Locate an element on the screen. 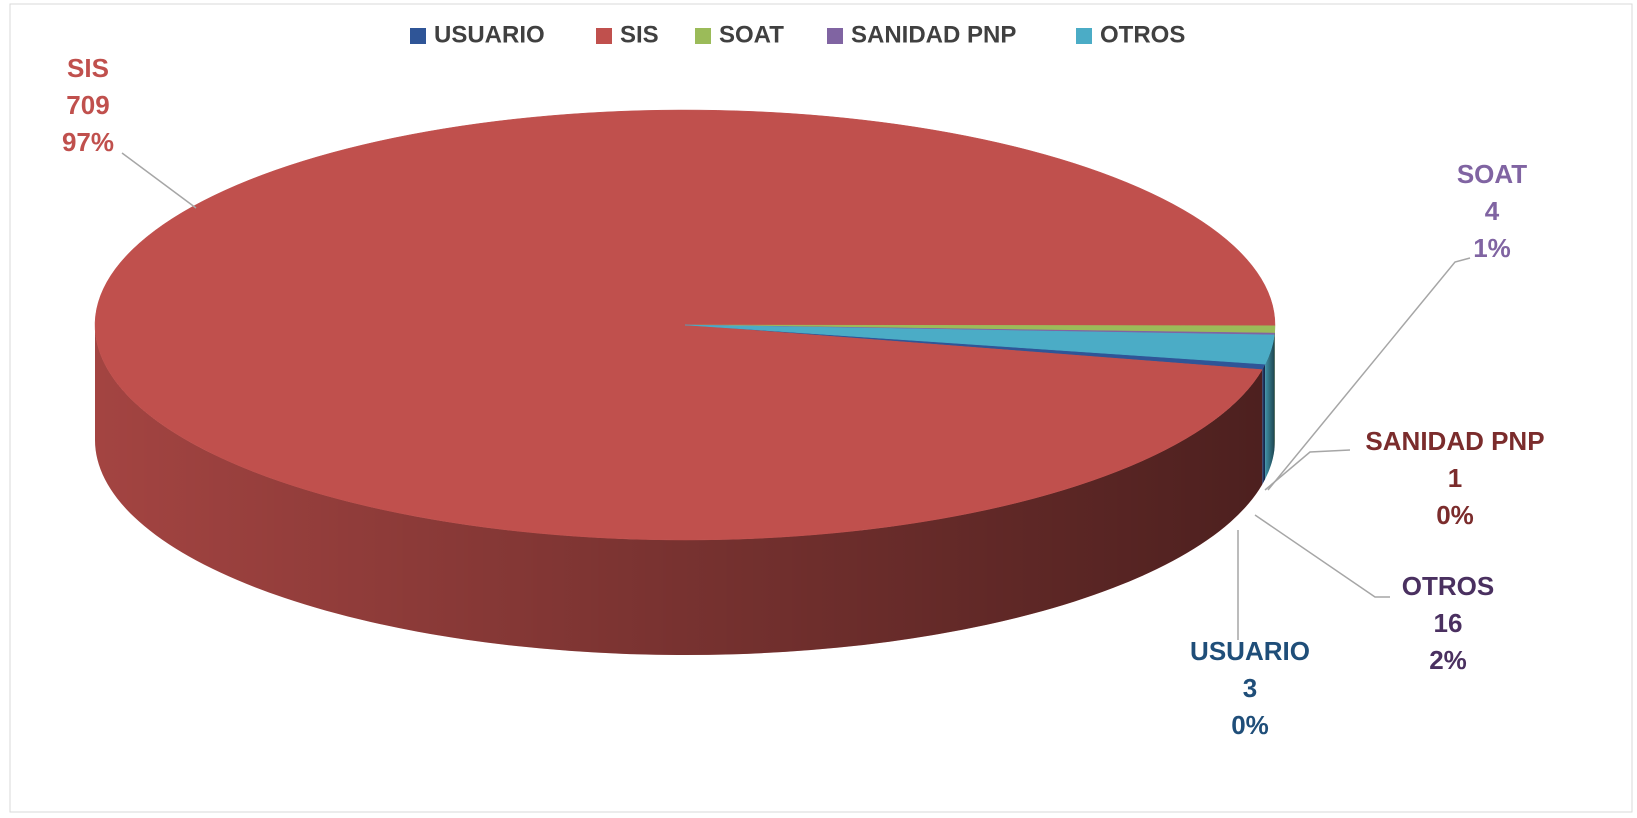  data-label-value: 4 is located at coordinates (1492, 211).